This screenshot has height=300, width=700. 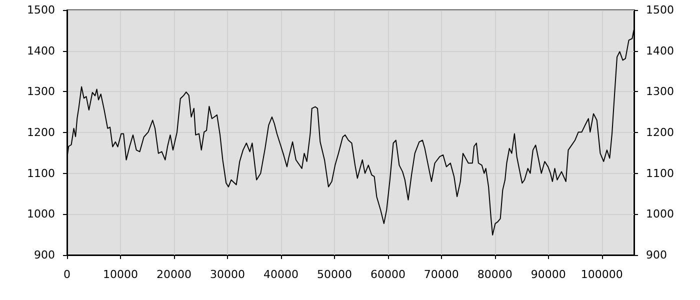 What do you see at coordinates (41, 132) in the screenshot?
I see `y-tick-label: 1200` at bounding box center [41, 132].